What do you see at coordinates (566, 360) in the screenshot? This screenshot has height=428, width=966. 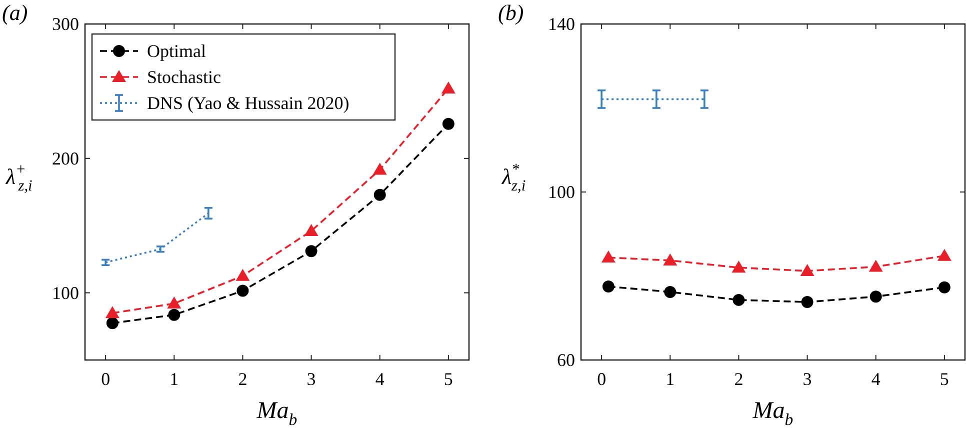 I see `y-tick-label: 60` at bounding box center [566, 360].